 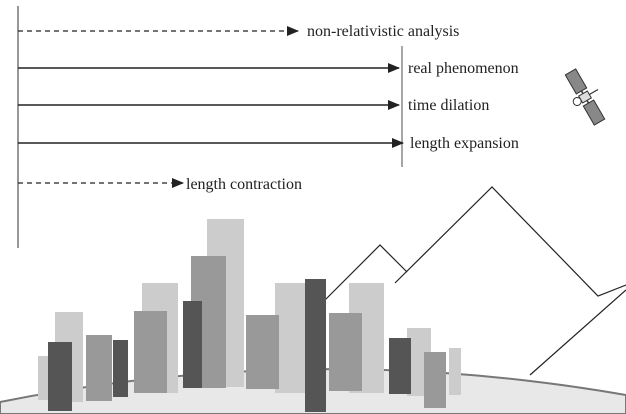 I want to click on label-length-contraction: length contraction, so click(x=244, y=184).